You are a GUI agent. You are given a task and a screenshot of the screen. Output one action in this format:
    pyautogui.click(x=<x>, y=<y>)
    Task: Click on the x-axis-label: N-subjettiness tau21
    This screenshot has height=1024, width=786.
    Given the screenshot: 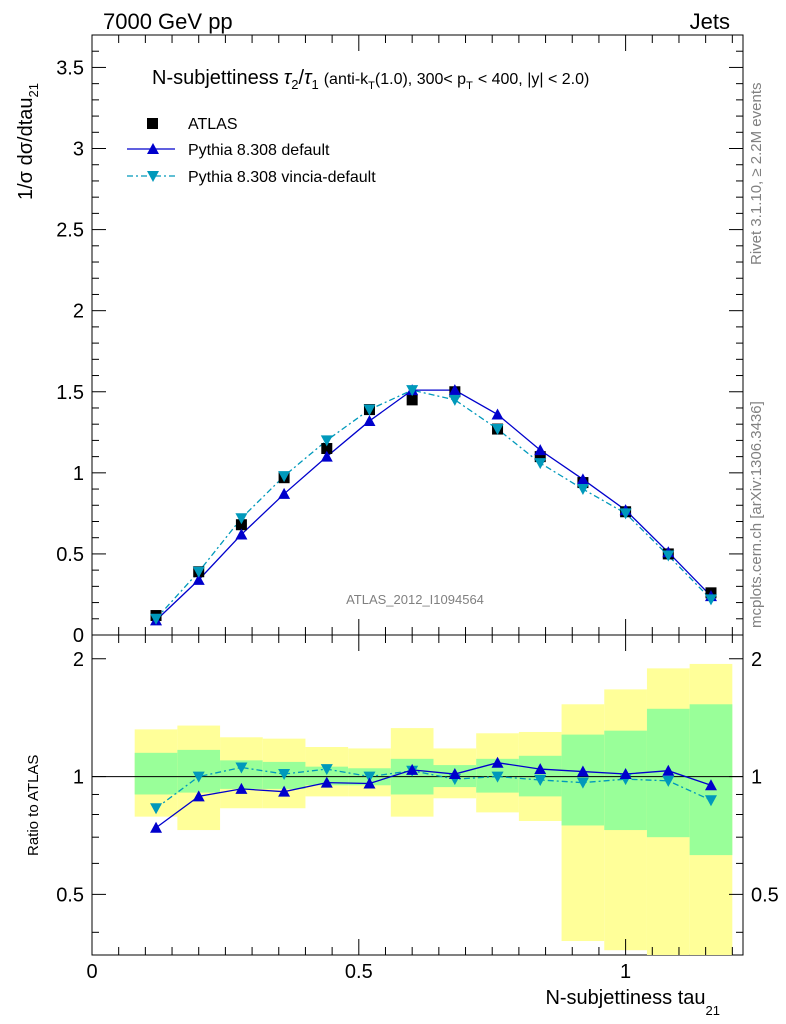 What is the action you would take?
    pyautogui.click(x=632, y=1002)
    